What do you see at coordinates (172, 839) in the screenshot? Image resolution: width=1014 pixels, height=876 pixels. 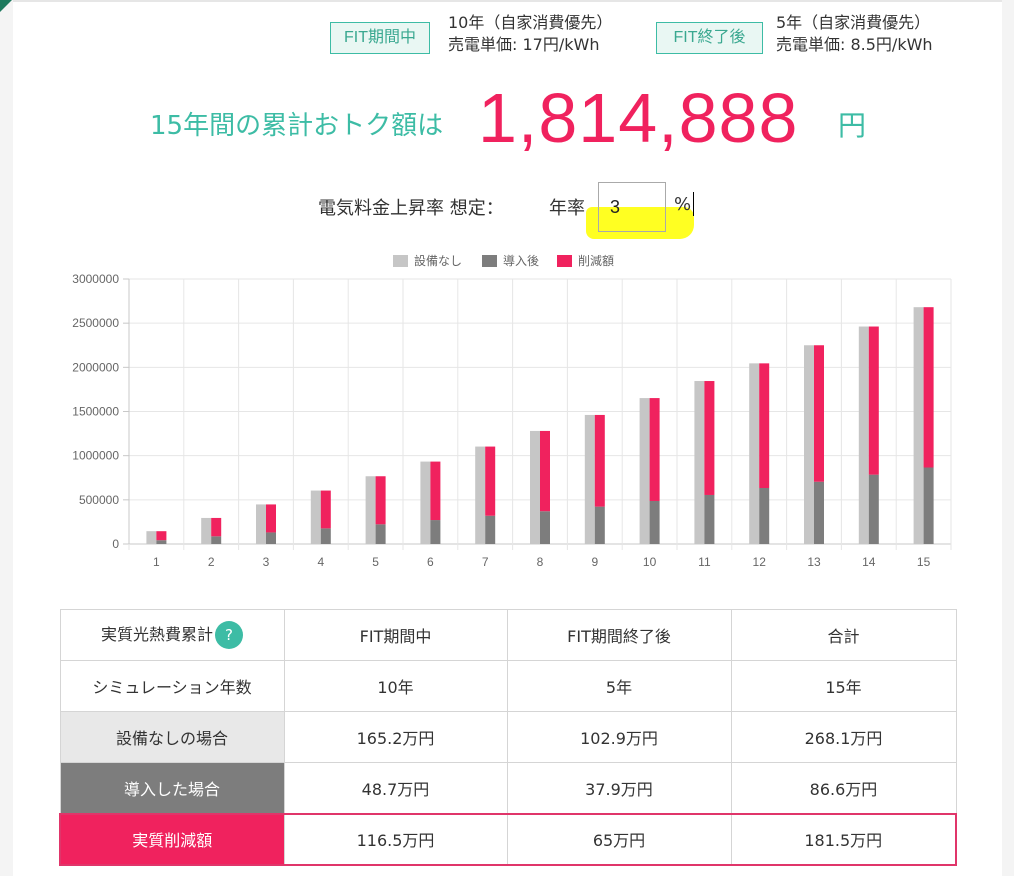 I see `row-label: 実質削減額` at bounding box center [172, 839].